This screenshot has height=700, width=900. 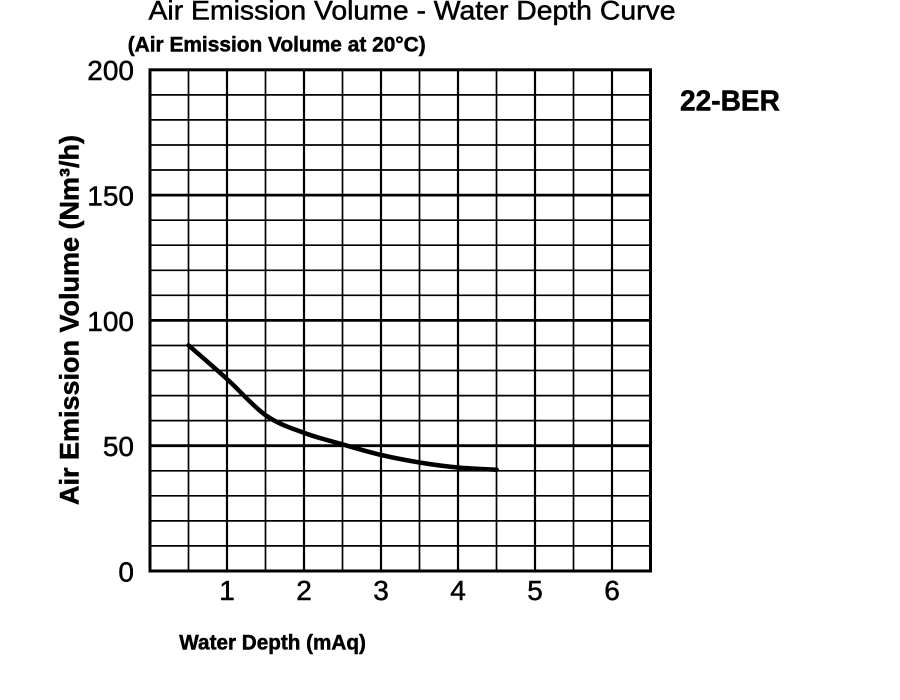 I want to click on svg-text: 0, so click(x=126, y=571).